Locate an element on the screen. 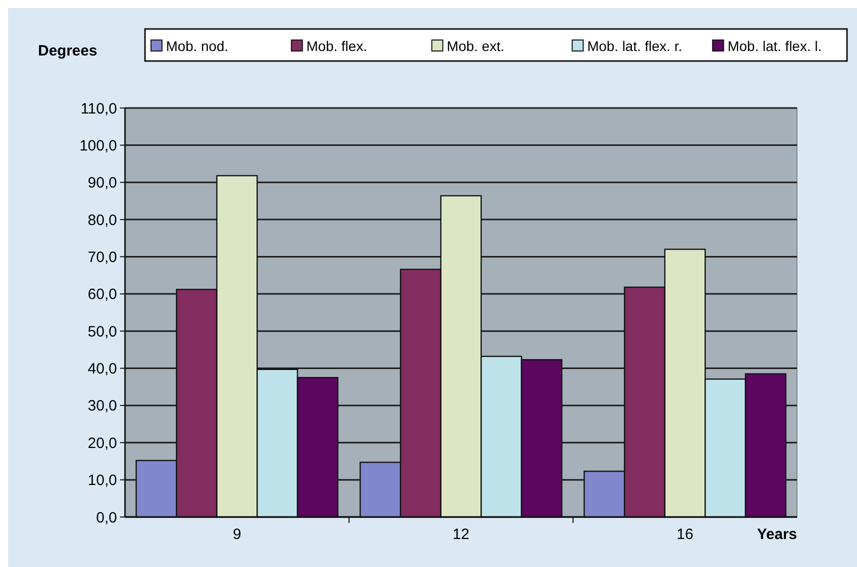 This screenshot has width=857, height=567. y-tick-label: 10,0 is located at coordinates (102, 481).